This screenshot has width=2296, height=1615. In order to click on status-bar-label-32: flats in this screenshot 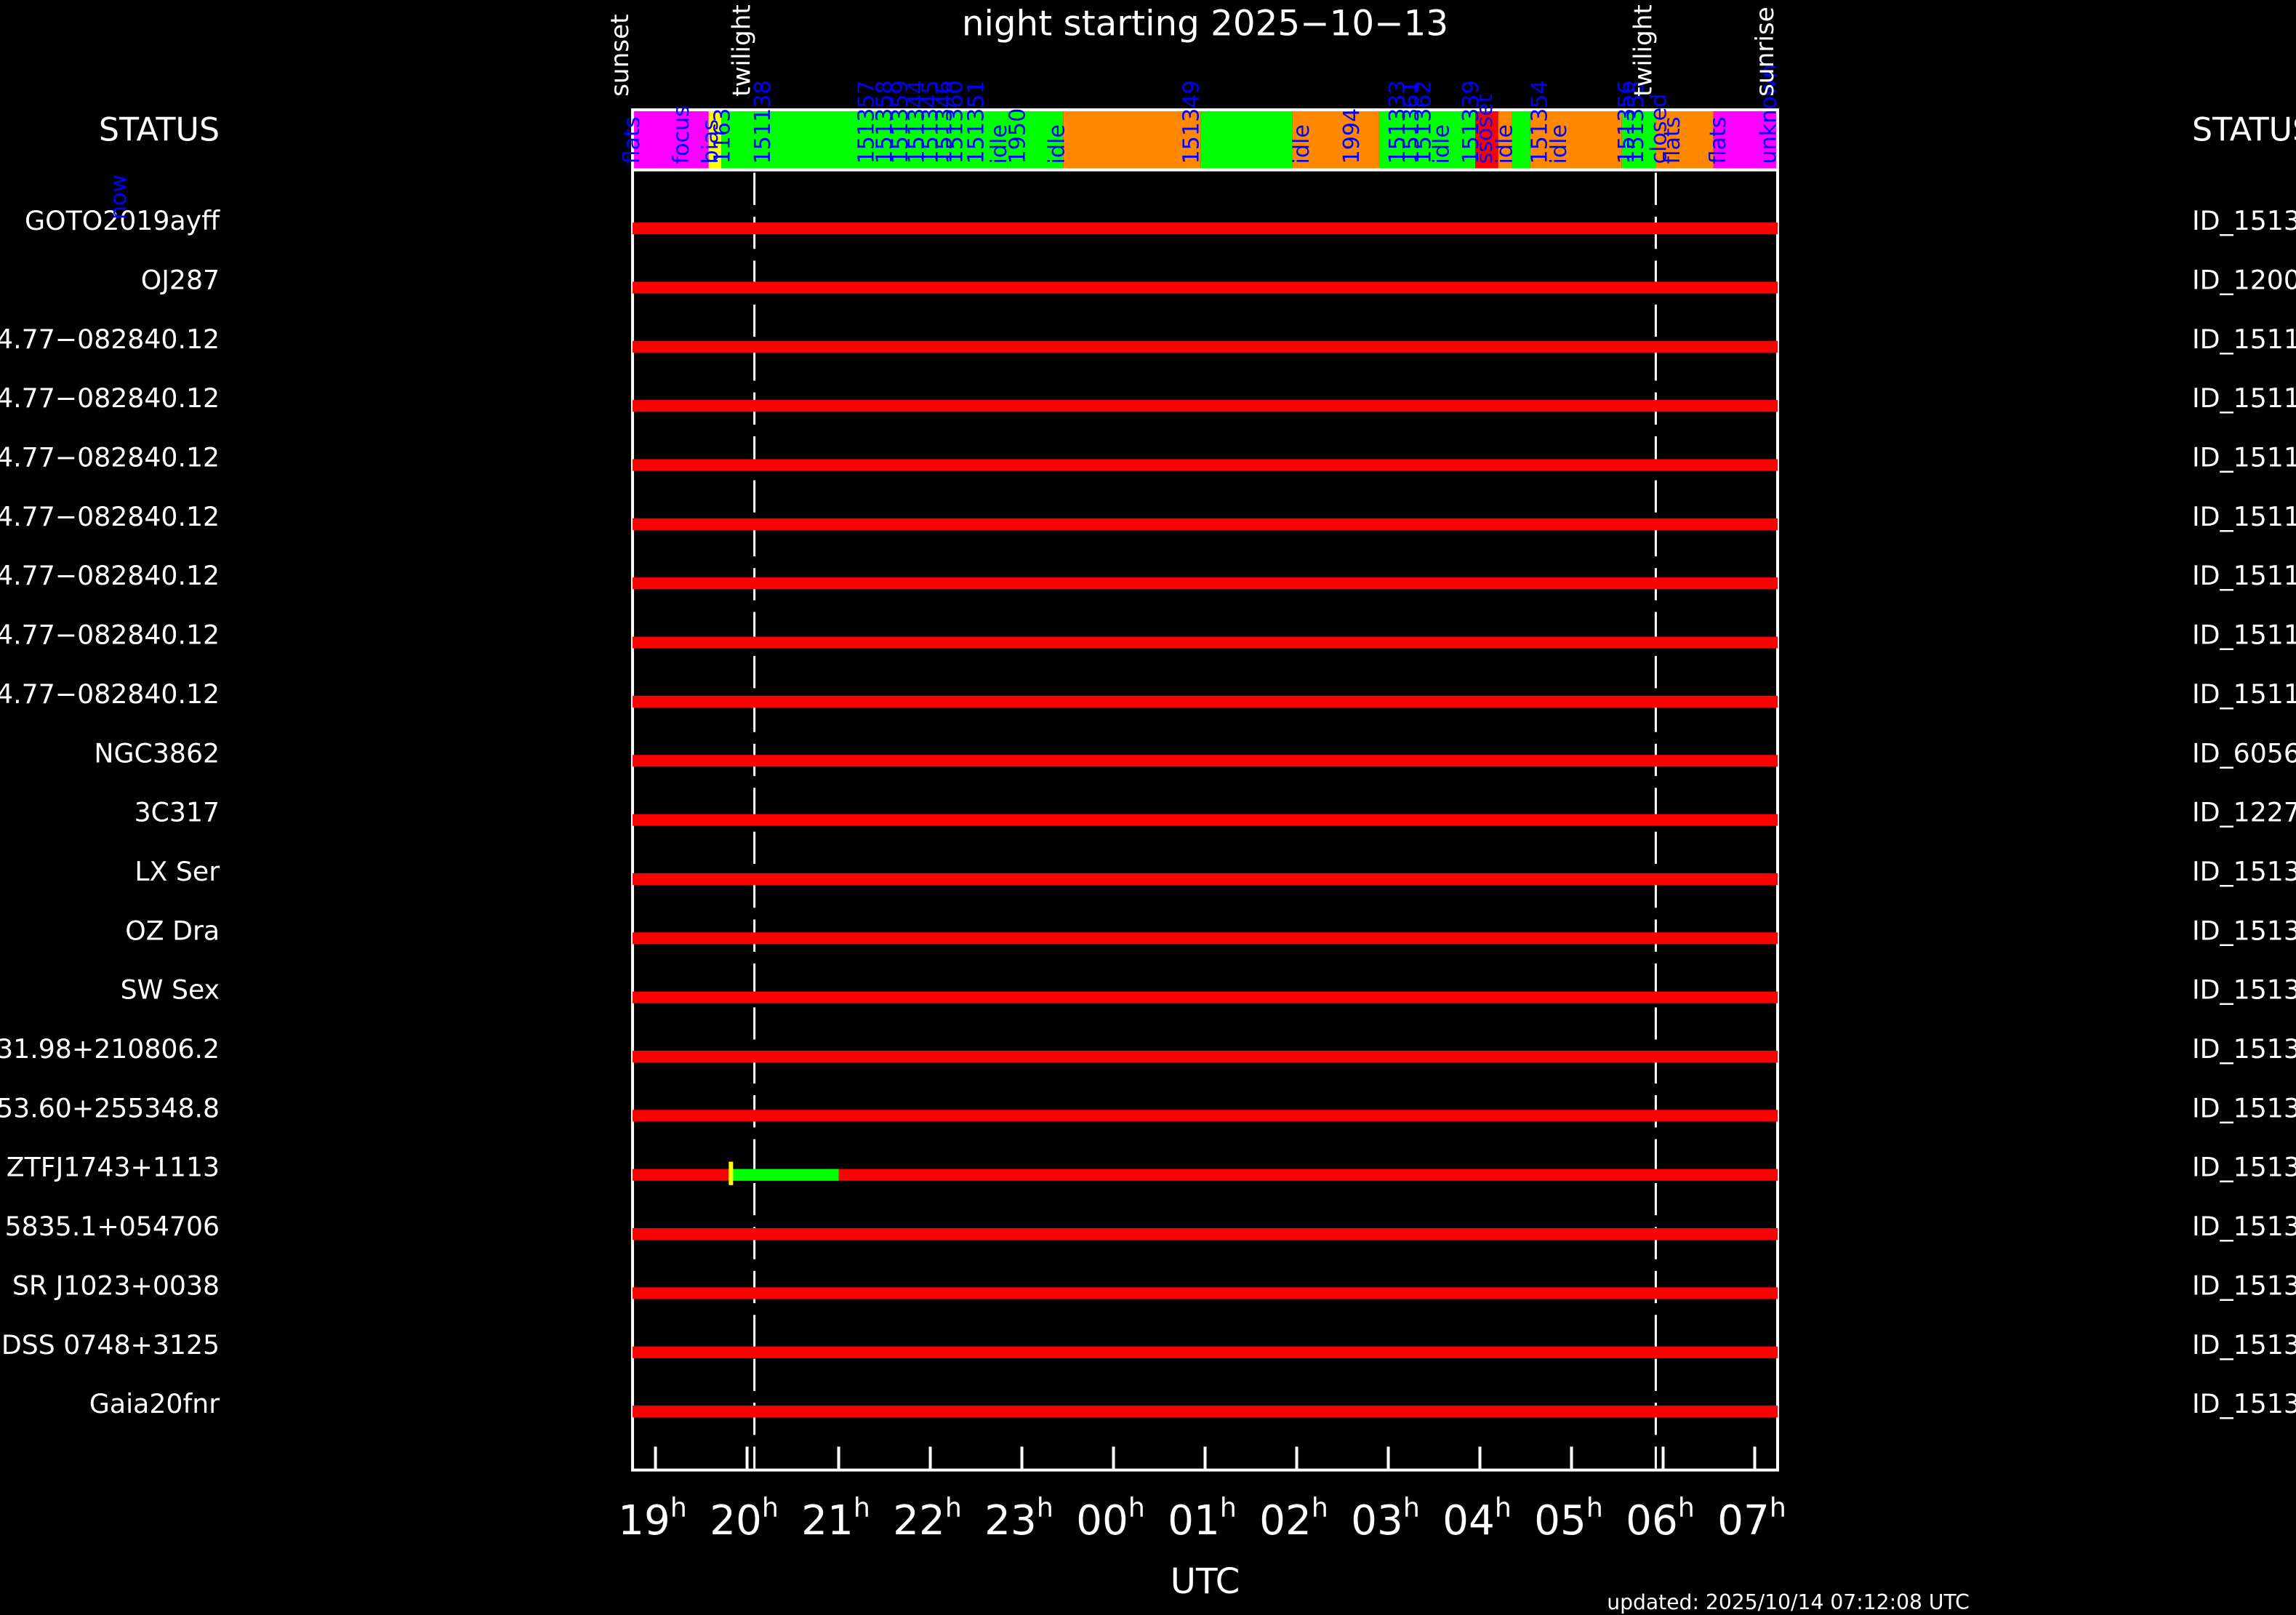, I will do `click(1718, 140)`.